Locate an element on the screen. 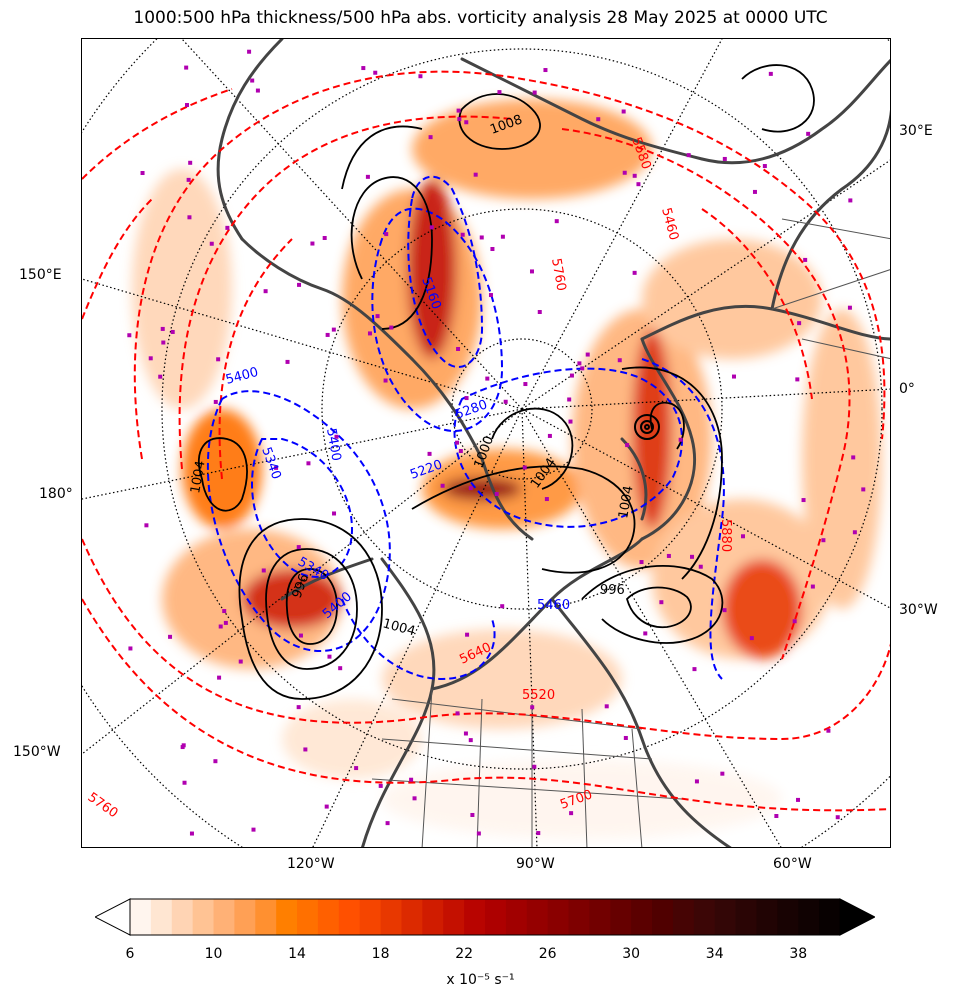 This screenshot has height=1005, width=961. thickness-label-blue: 5340 is located at coordinates (270, 463).